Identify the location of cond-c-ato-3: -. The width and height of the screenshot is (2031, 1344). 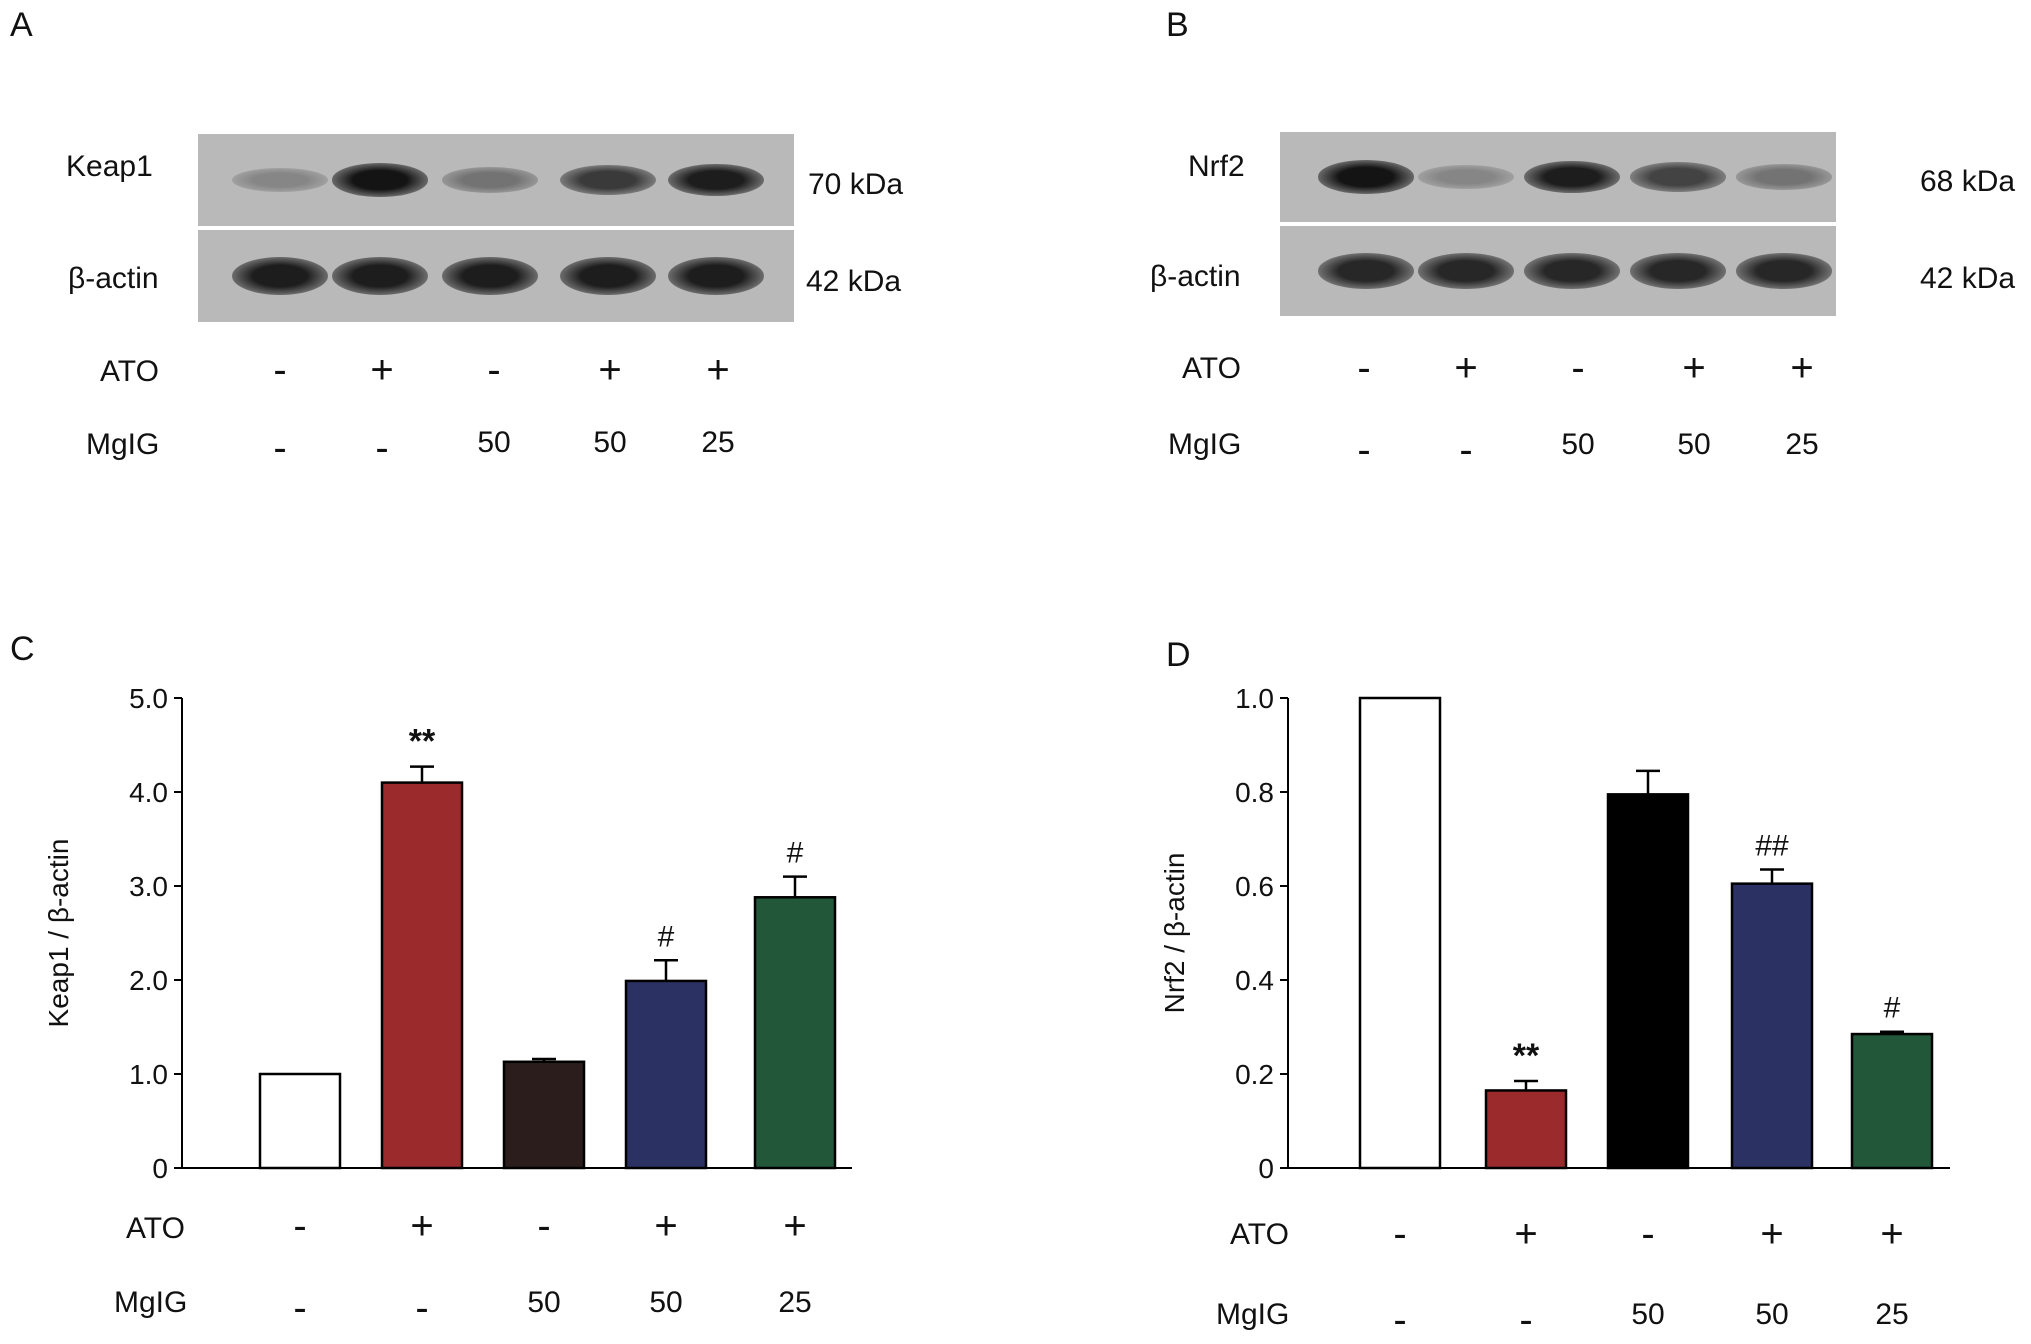
(544, 1226).